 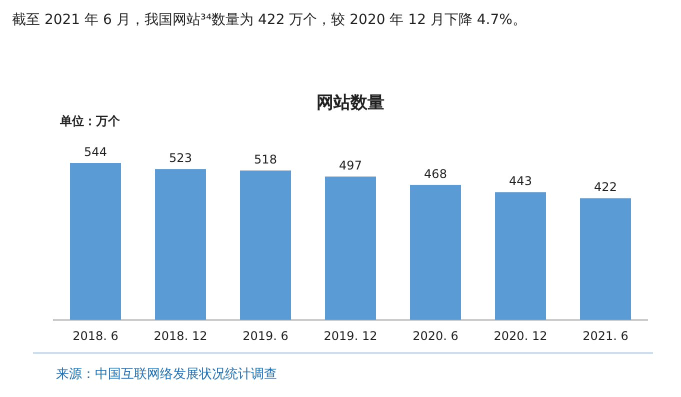 What do you see at coordinates (269, 20) in the screenshot?
I see `chart-subtitle: 截至 2021 年 6 月，我国网站³⁴数量为 422 万个，较 2020 年 12 月下降 4.7%。` at bounding box center [269, 20].